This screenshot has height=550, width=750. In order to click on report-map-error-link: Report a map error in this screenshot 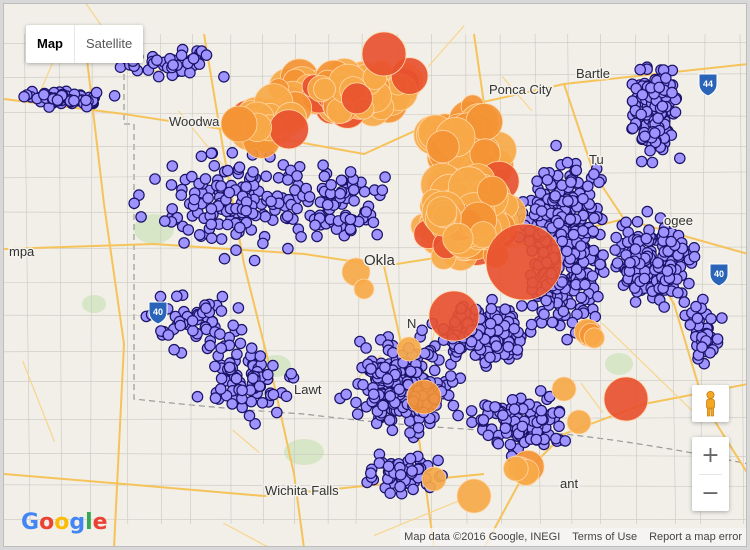, I will do `click(695, 537)`.